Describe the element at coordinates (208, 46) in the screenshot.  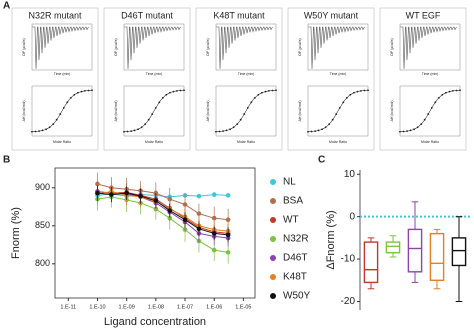
I see `itc-axis-label: DP (µcal/s)` at that location.